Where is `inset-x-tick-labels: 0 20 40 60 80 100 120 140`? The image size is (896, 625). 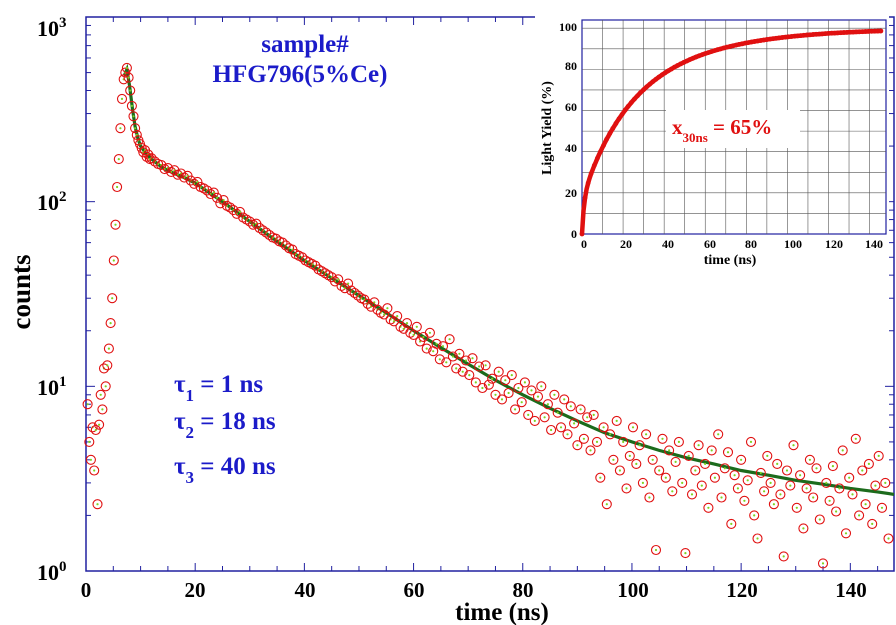 inset-x-tick-labels: 0 20 40 60 80 100 120 140 is located at coordinates (732, 244).